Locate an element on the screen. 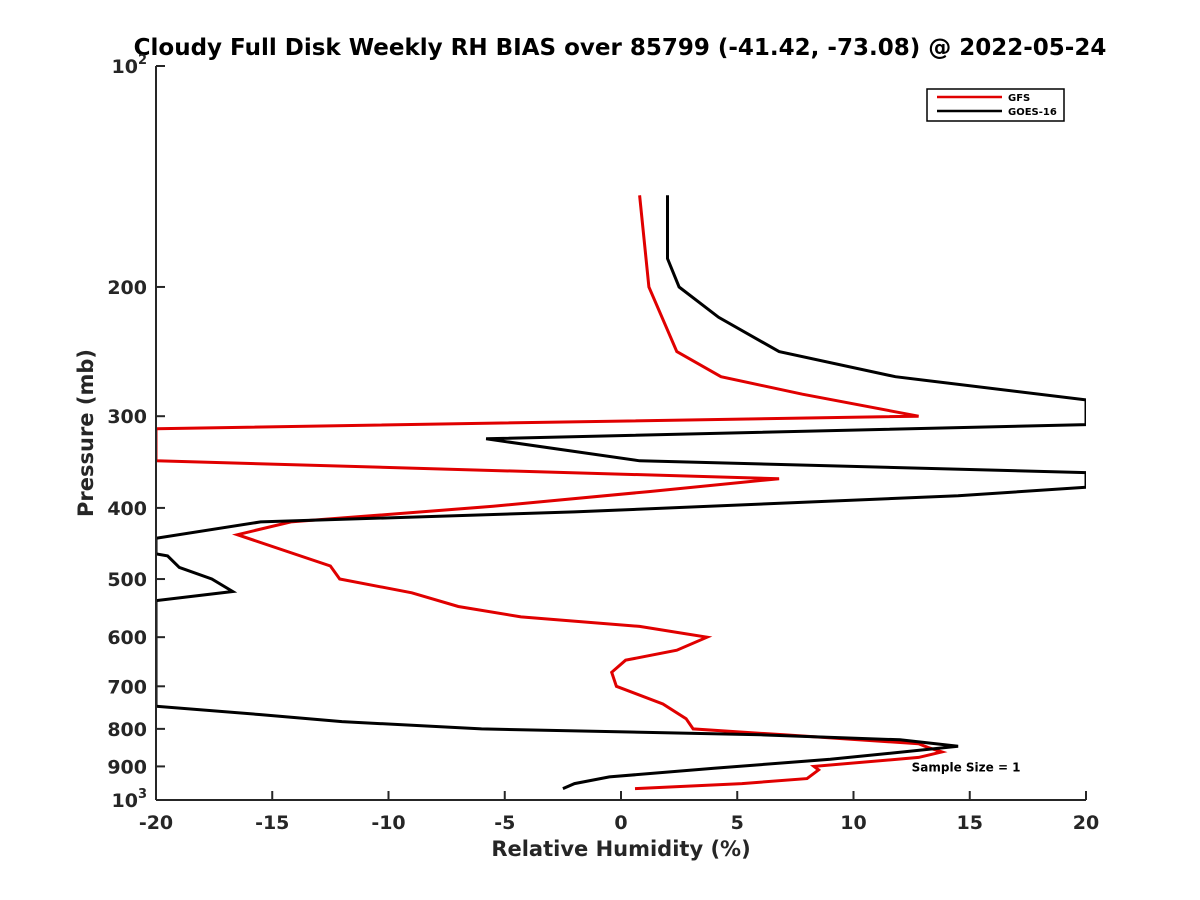 The height and width of the screenshot is (900, 1200). legend-label-gfs: GFS is located at coordinates (1019, 98).